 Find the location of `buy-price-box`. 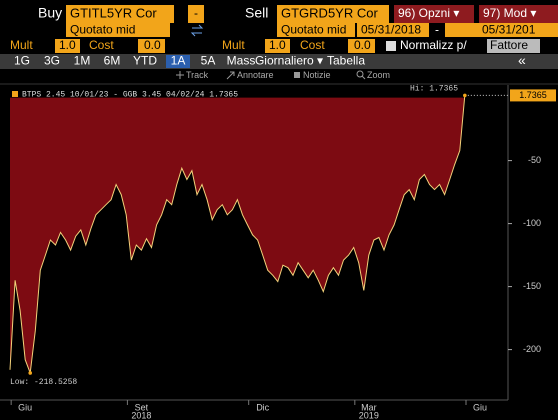

buy-price-box is located at coordinates (118, 30).